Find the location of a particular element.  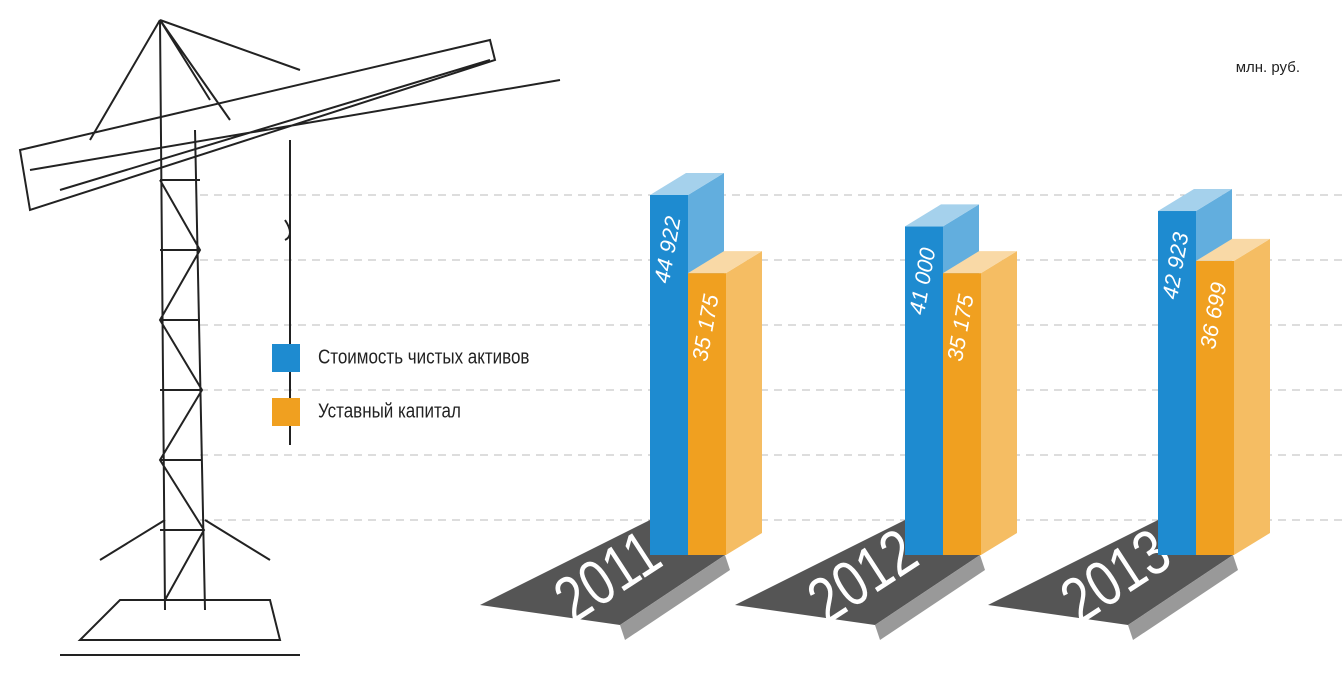

legend-label: Уставный капитал is located at coordinates (389, 410).